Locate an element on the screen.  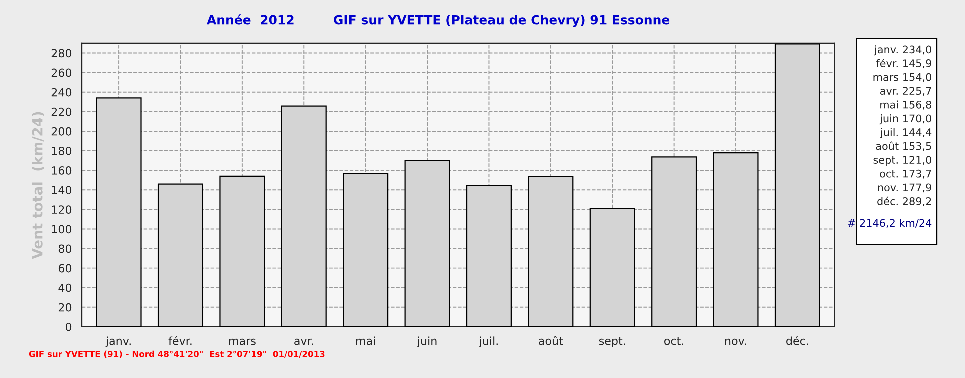
category-label: juil. 144,4 is located at coordinates (906, 133).